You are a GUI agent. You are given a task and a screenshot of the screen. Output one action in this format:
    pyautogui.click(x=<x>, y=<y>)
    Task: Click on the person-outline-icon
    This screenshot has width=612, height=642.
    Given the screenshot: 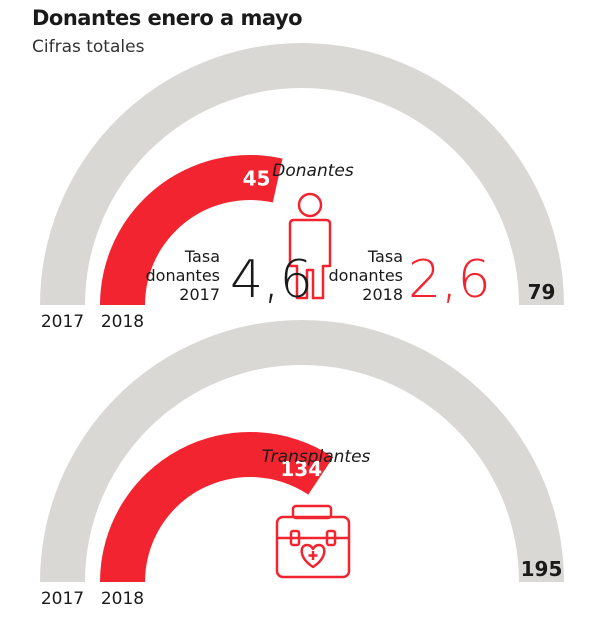 What is the action you would take?
    pyautogui.click(x=310, y=246)
    